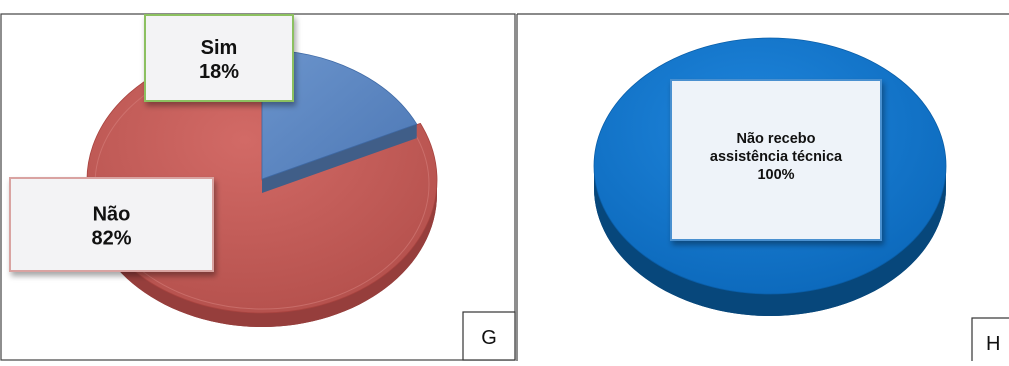  I want to click on data-label-nao-category: Não, so click(112, 215).